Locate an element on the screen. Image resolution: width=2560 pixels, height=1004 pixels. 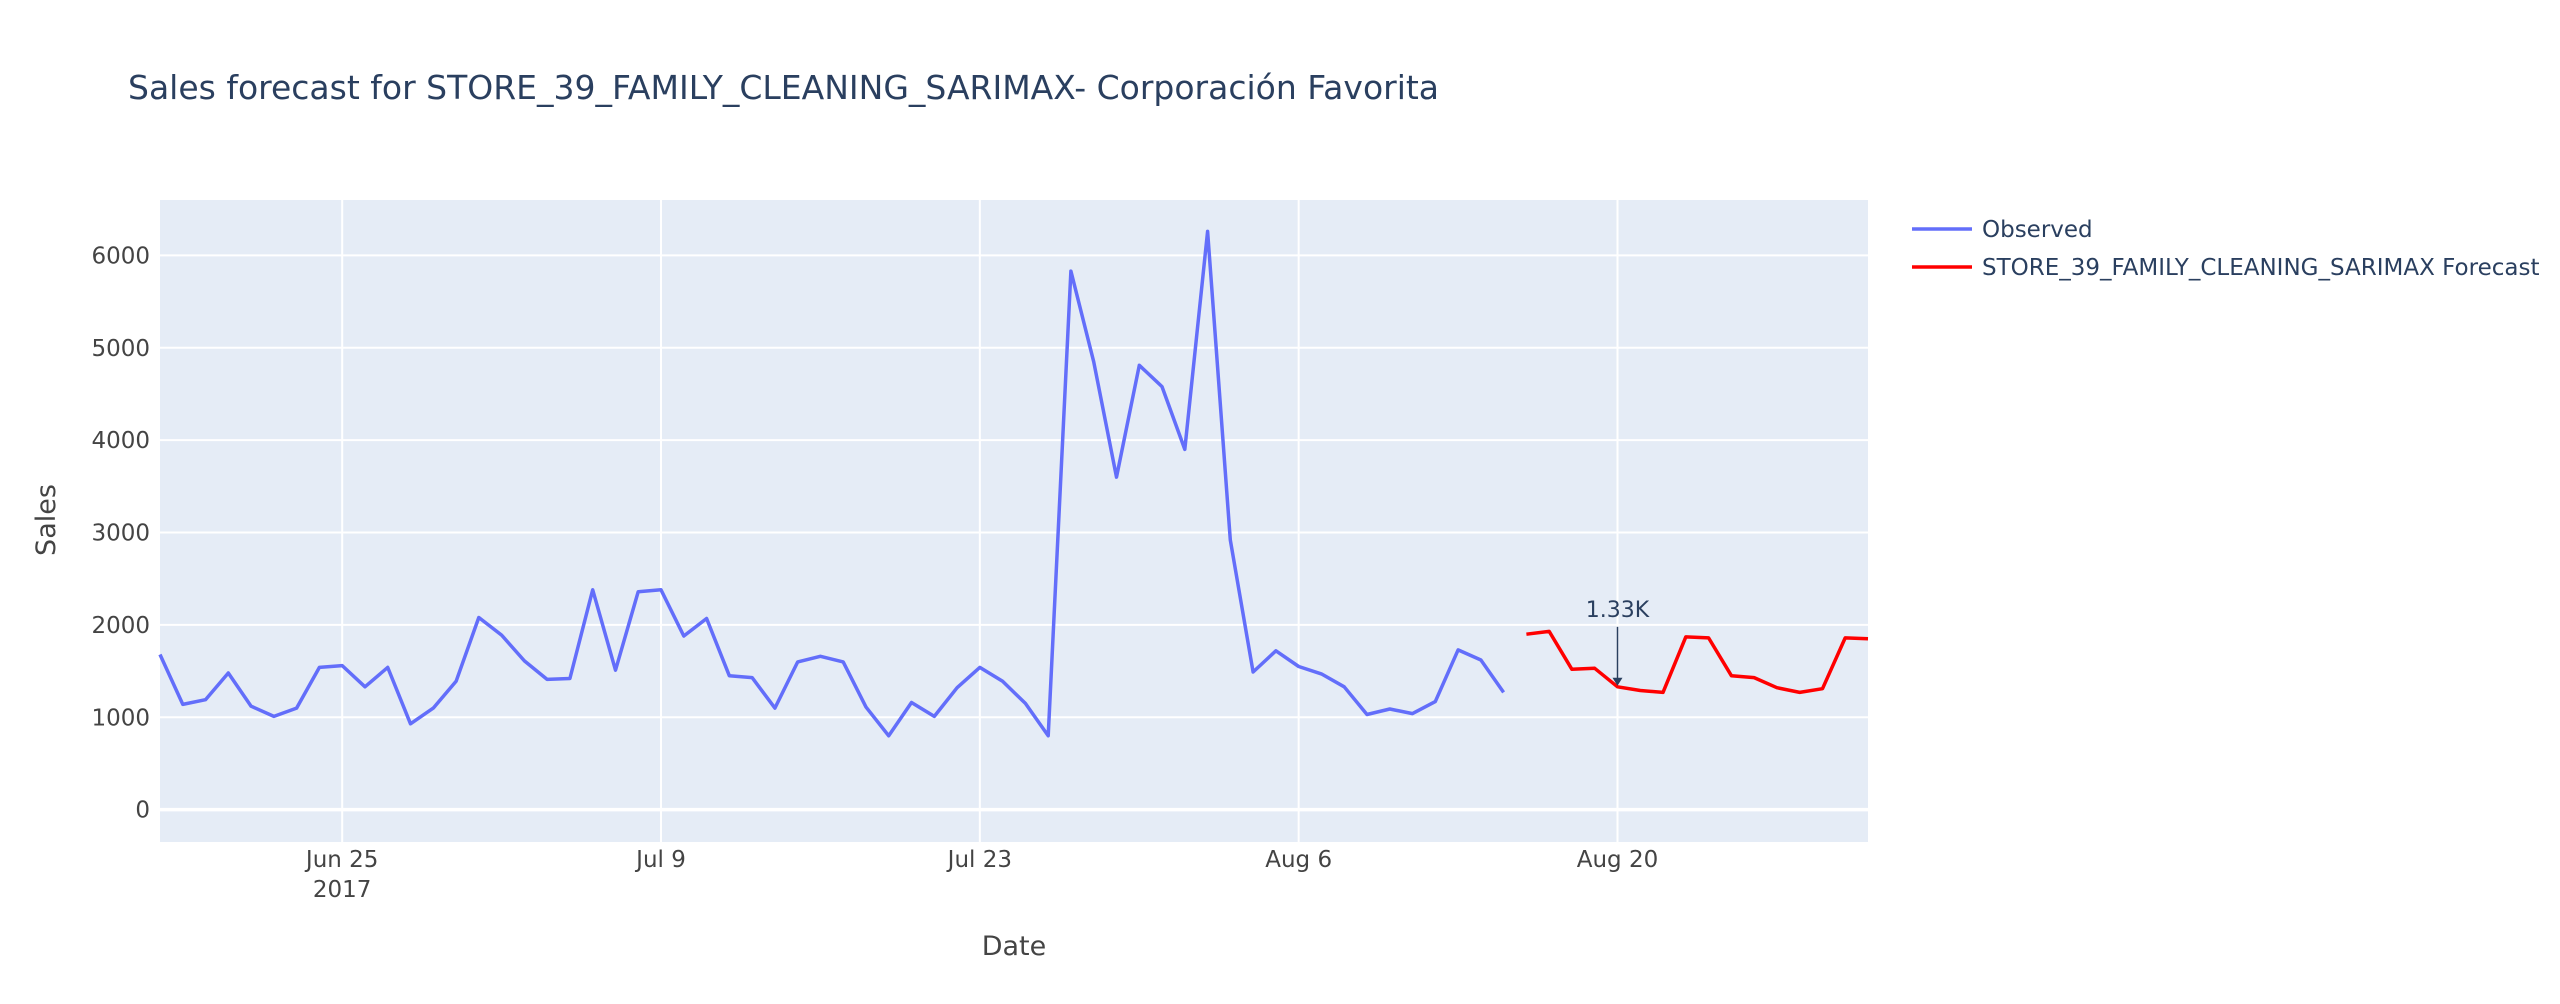
y-tick-label: 6000 is located at coordinates (120, 256).